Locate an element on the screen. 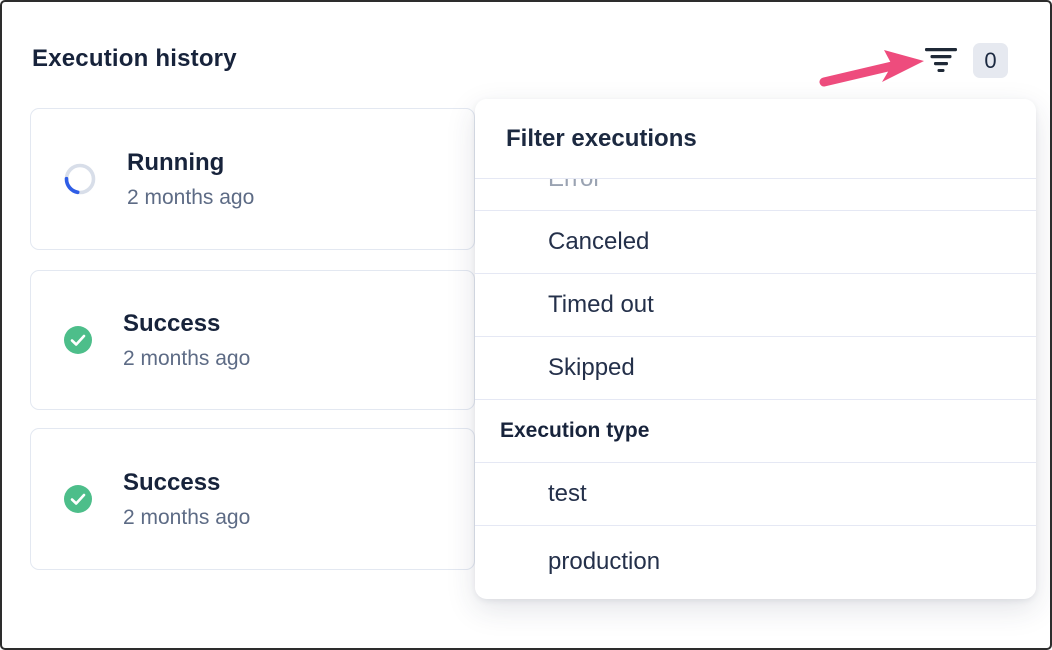 This screenshot has width=1052, height=650. filter-executions-button is located at coordinates (941, 58).